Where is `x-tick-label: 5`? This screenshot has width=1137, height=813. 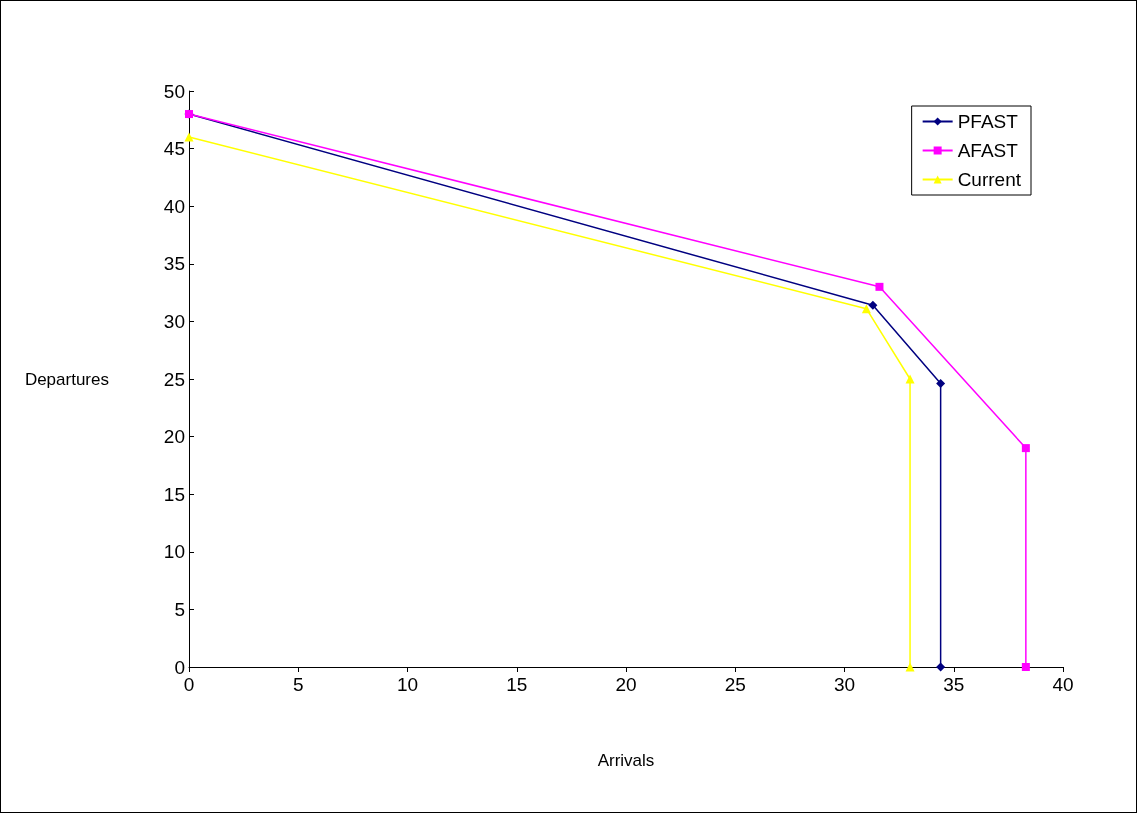
x-tick-label: 5 is located at coordinates (298, 684).